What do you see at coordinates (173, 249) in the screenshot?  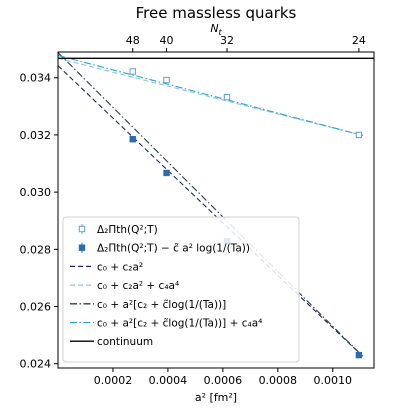 I see `legend-label: Δ₂Πth(Q²;T) − c̃ a² log(1/(Ta))` at bounding box center [173, 249].